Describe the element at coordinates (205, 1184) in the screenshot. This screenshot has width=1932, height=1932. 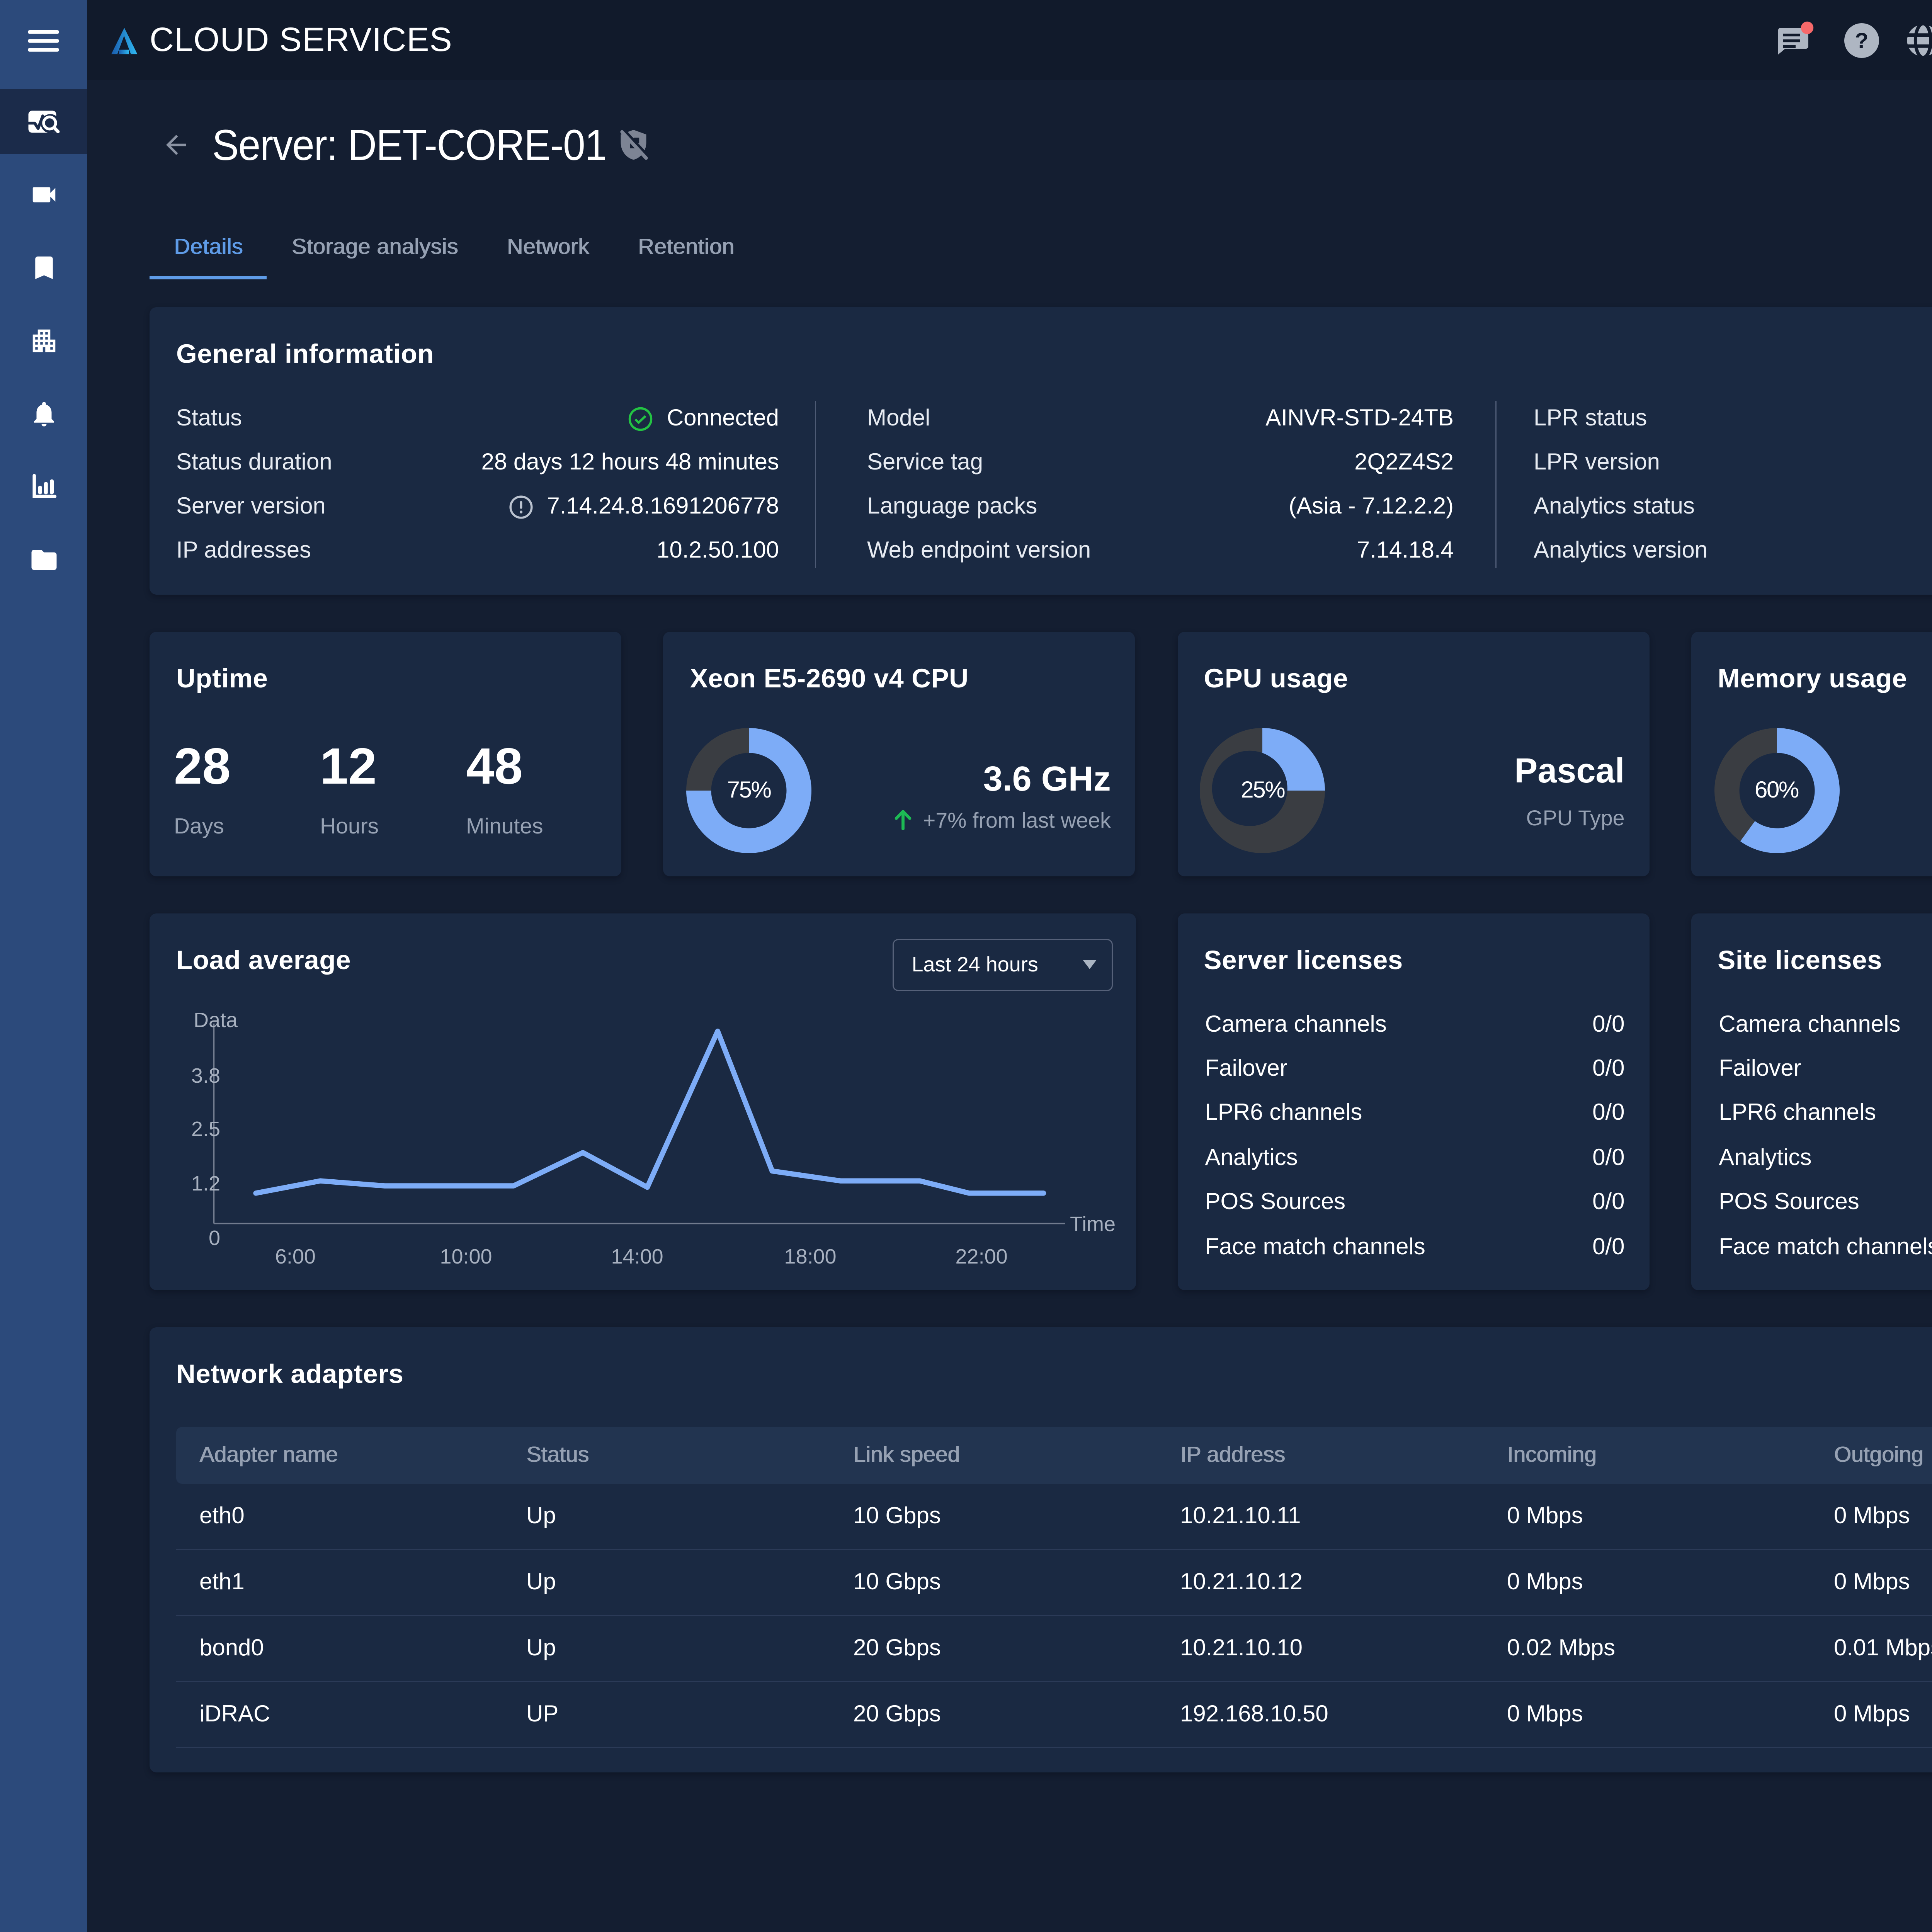
I see `svg-text: 1.2` at that location.